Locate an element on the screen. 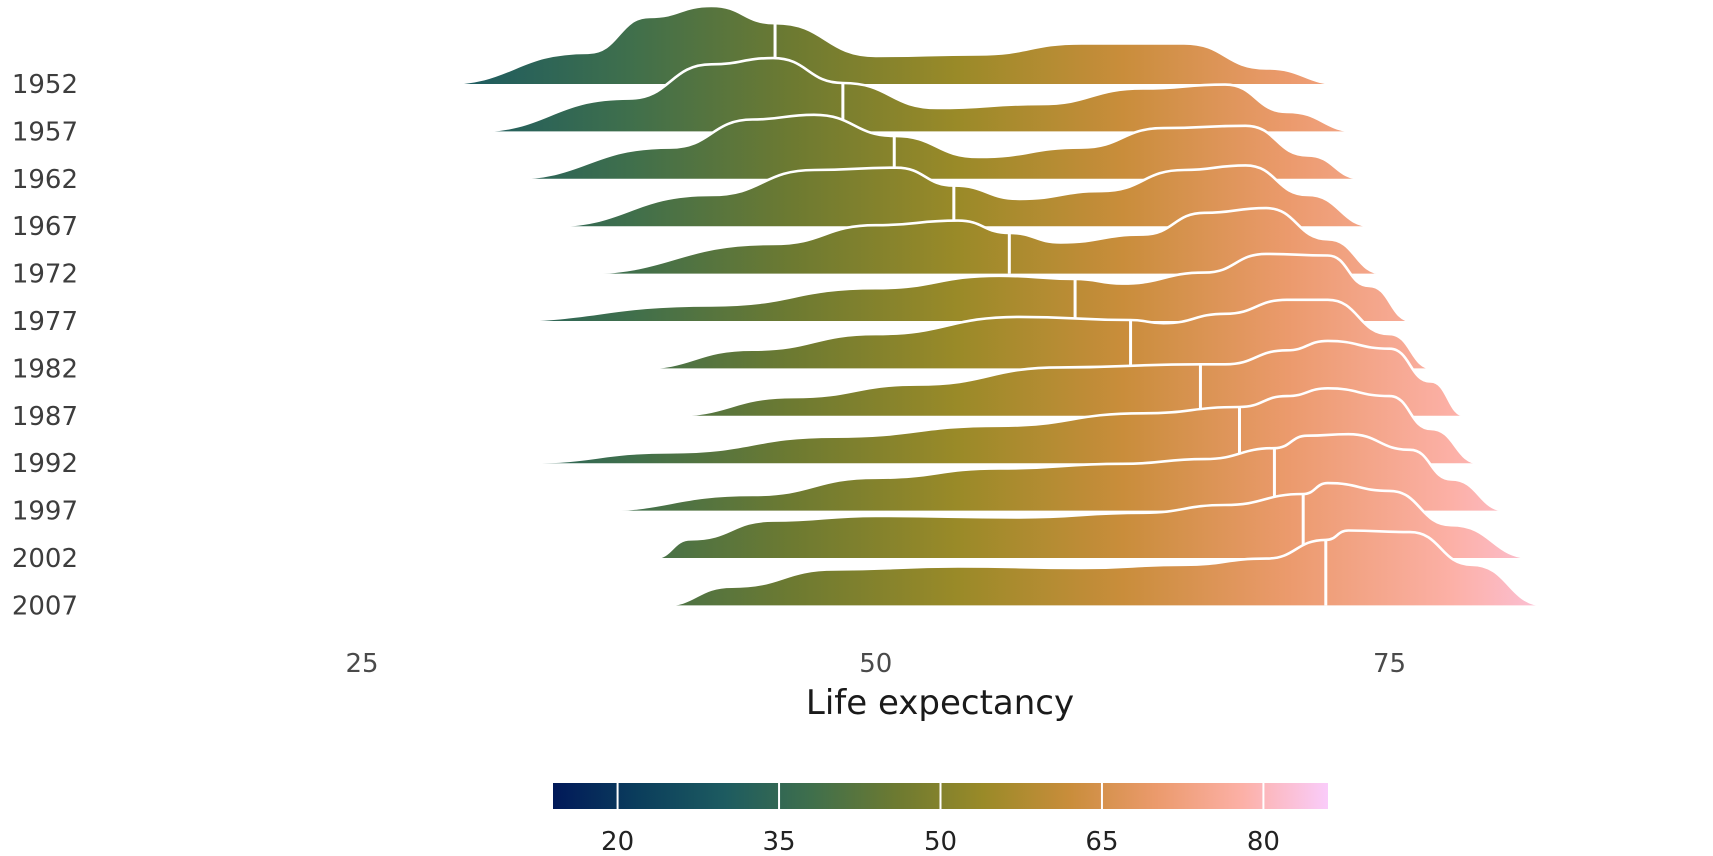  ridge-outline-1987 is located at coordinates (1067, 378).